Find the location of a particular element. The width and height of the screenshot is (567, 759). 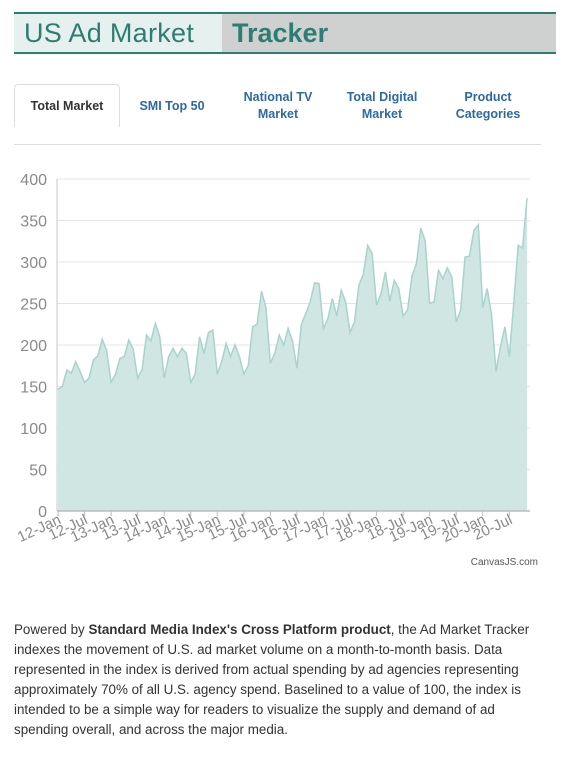

app-header: US Ad Market Tracker is located at coordinates (285, 33).